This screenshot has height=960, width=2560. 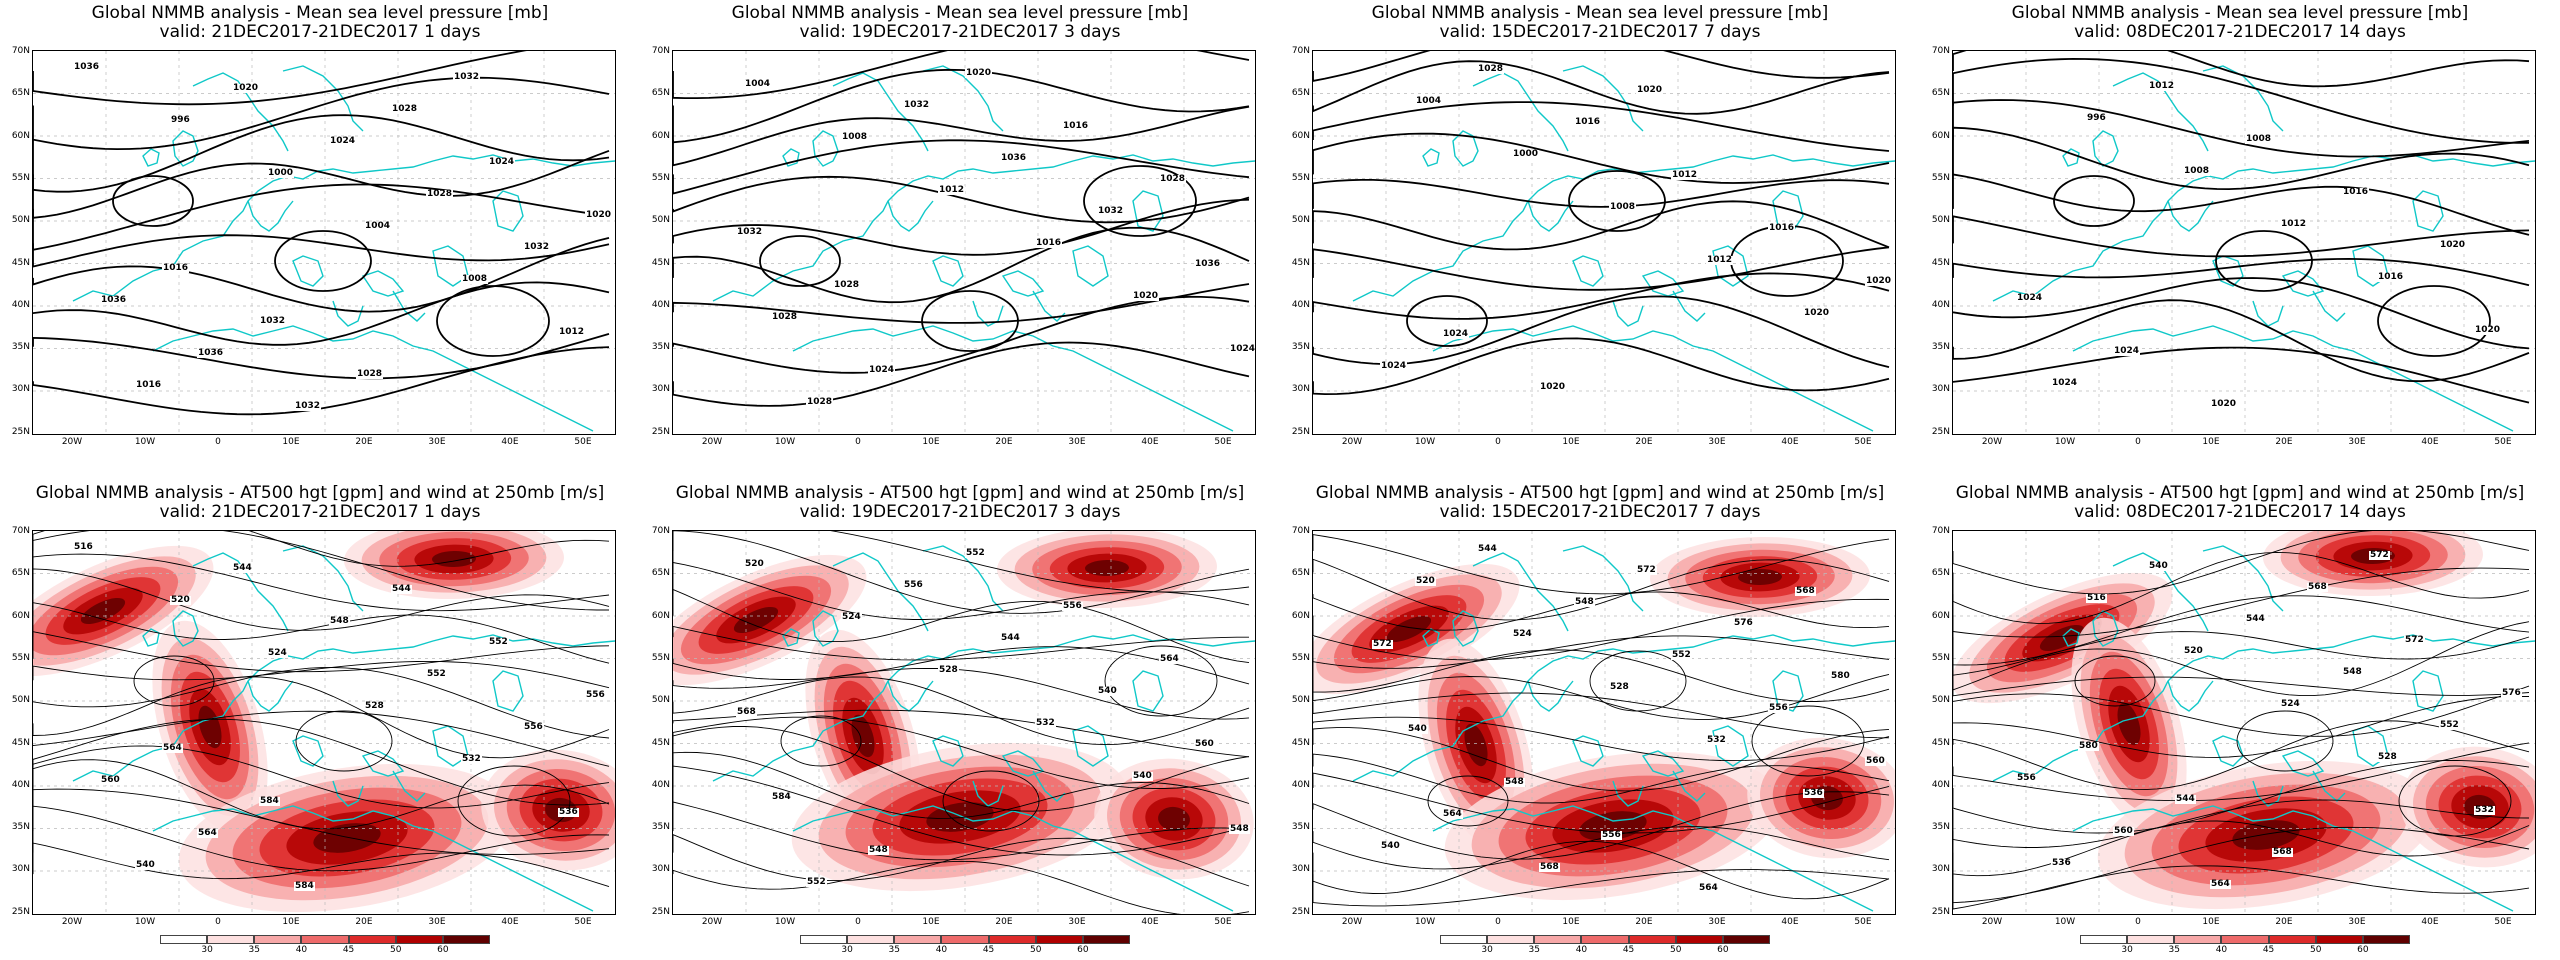 I want to click on contour-label: 1032, so click(x=537, y=247).